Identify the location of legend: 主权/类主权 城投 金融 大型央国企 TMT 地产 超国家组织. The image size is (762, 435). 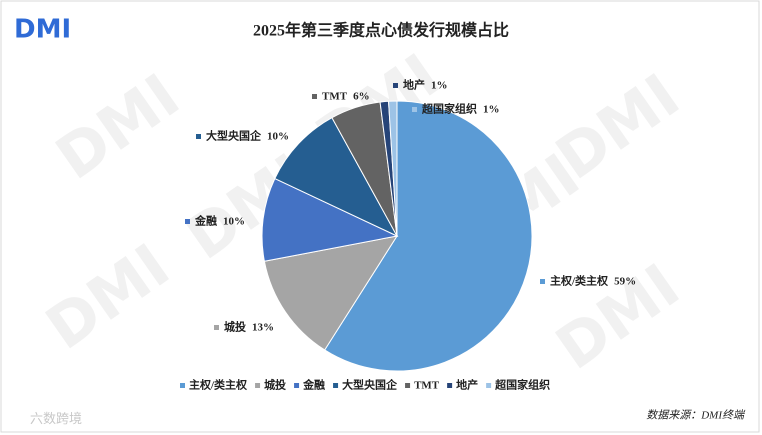
(365, 385).